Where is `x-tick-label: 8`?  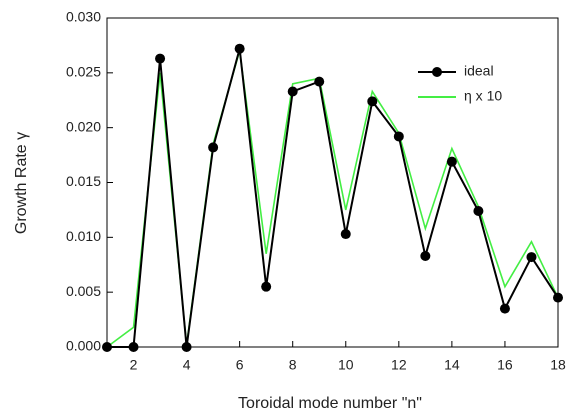
x-tick-label: 8 is located at coordinates (293, 365).